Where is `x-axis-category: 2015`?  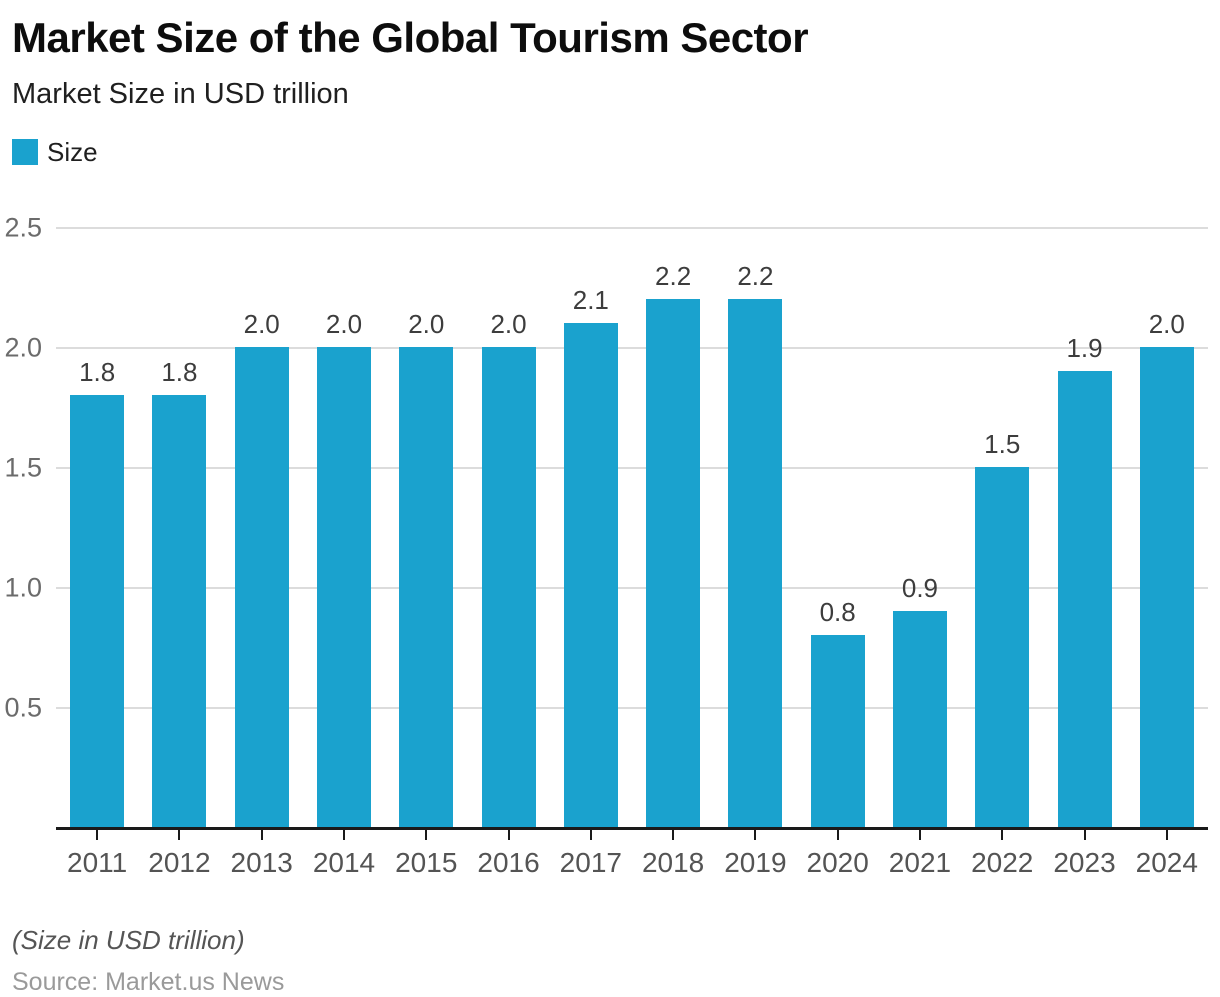 x-axis-category: 2015 is located at coordinates (426, 854).